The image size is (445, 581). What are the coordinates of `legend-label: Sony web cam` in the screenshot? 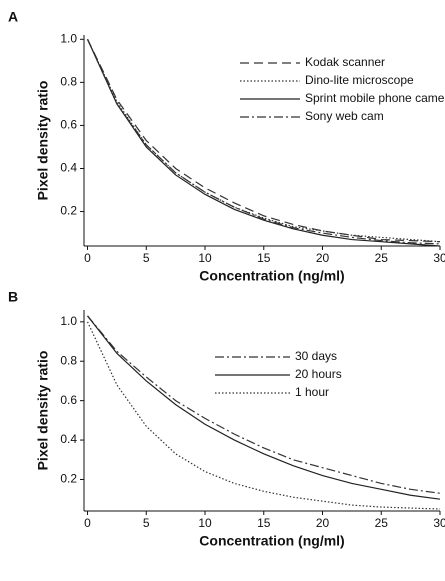 It's located at (344, 116).